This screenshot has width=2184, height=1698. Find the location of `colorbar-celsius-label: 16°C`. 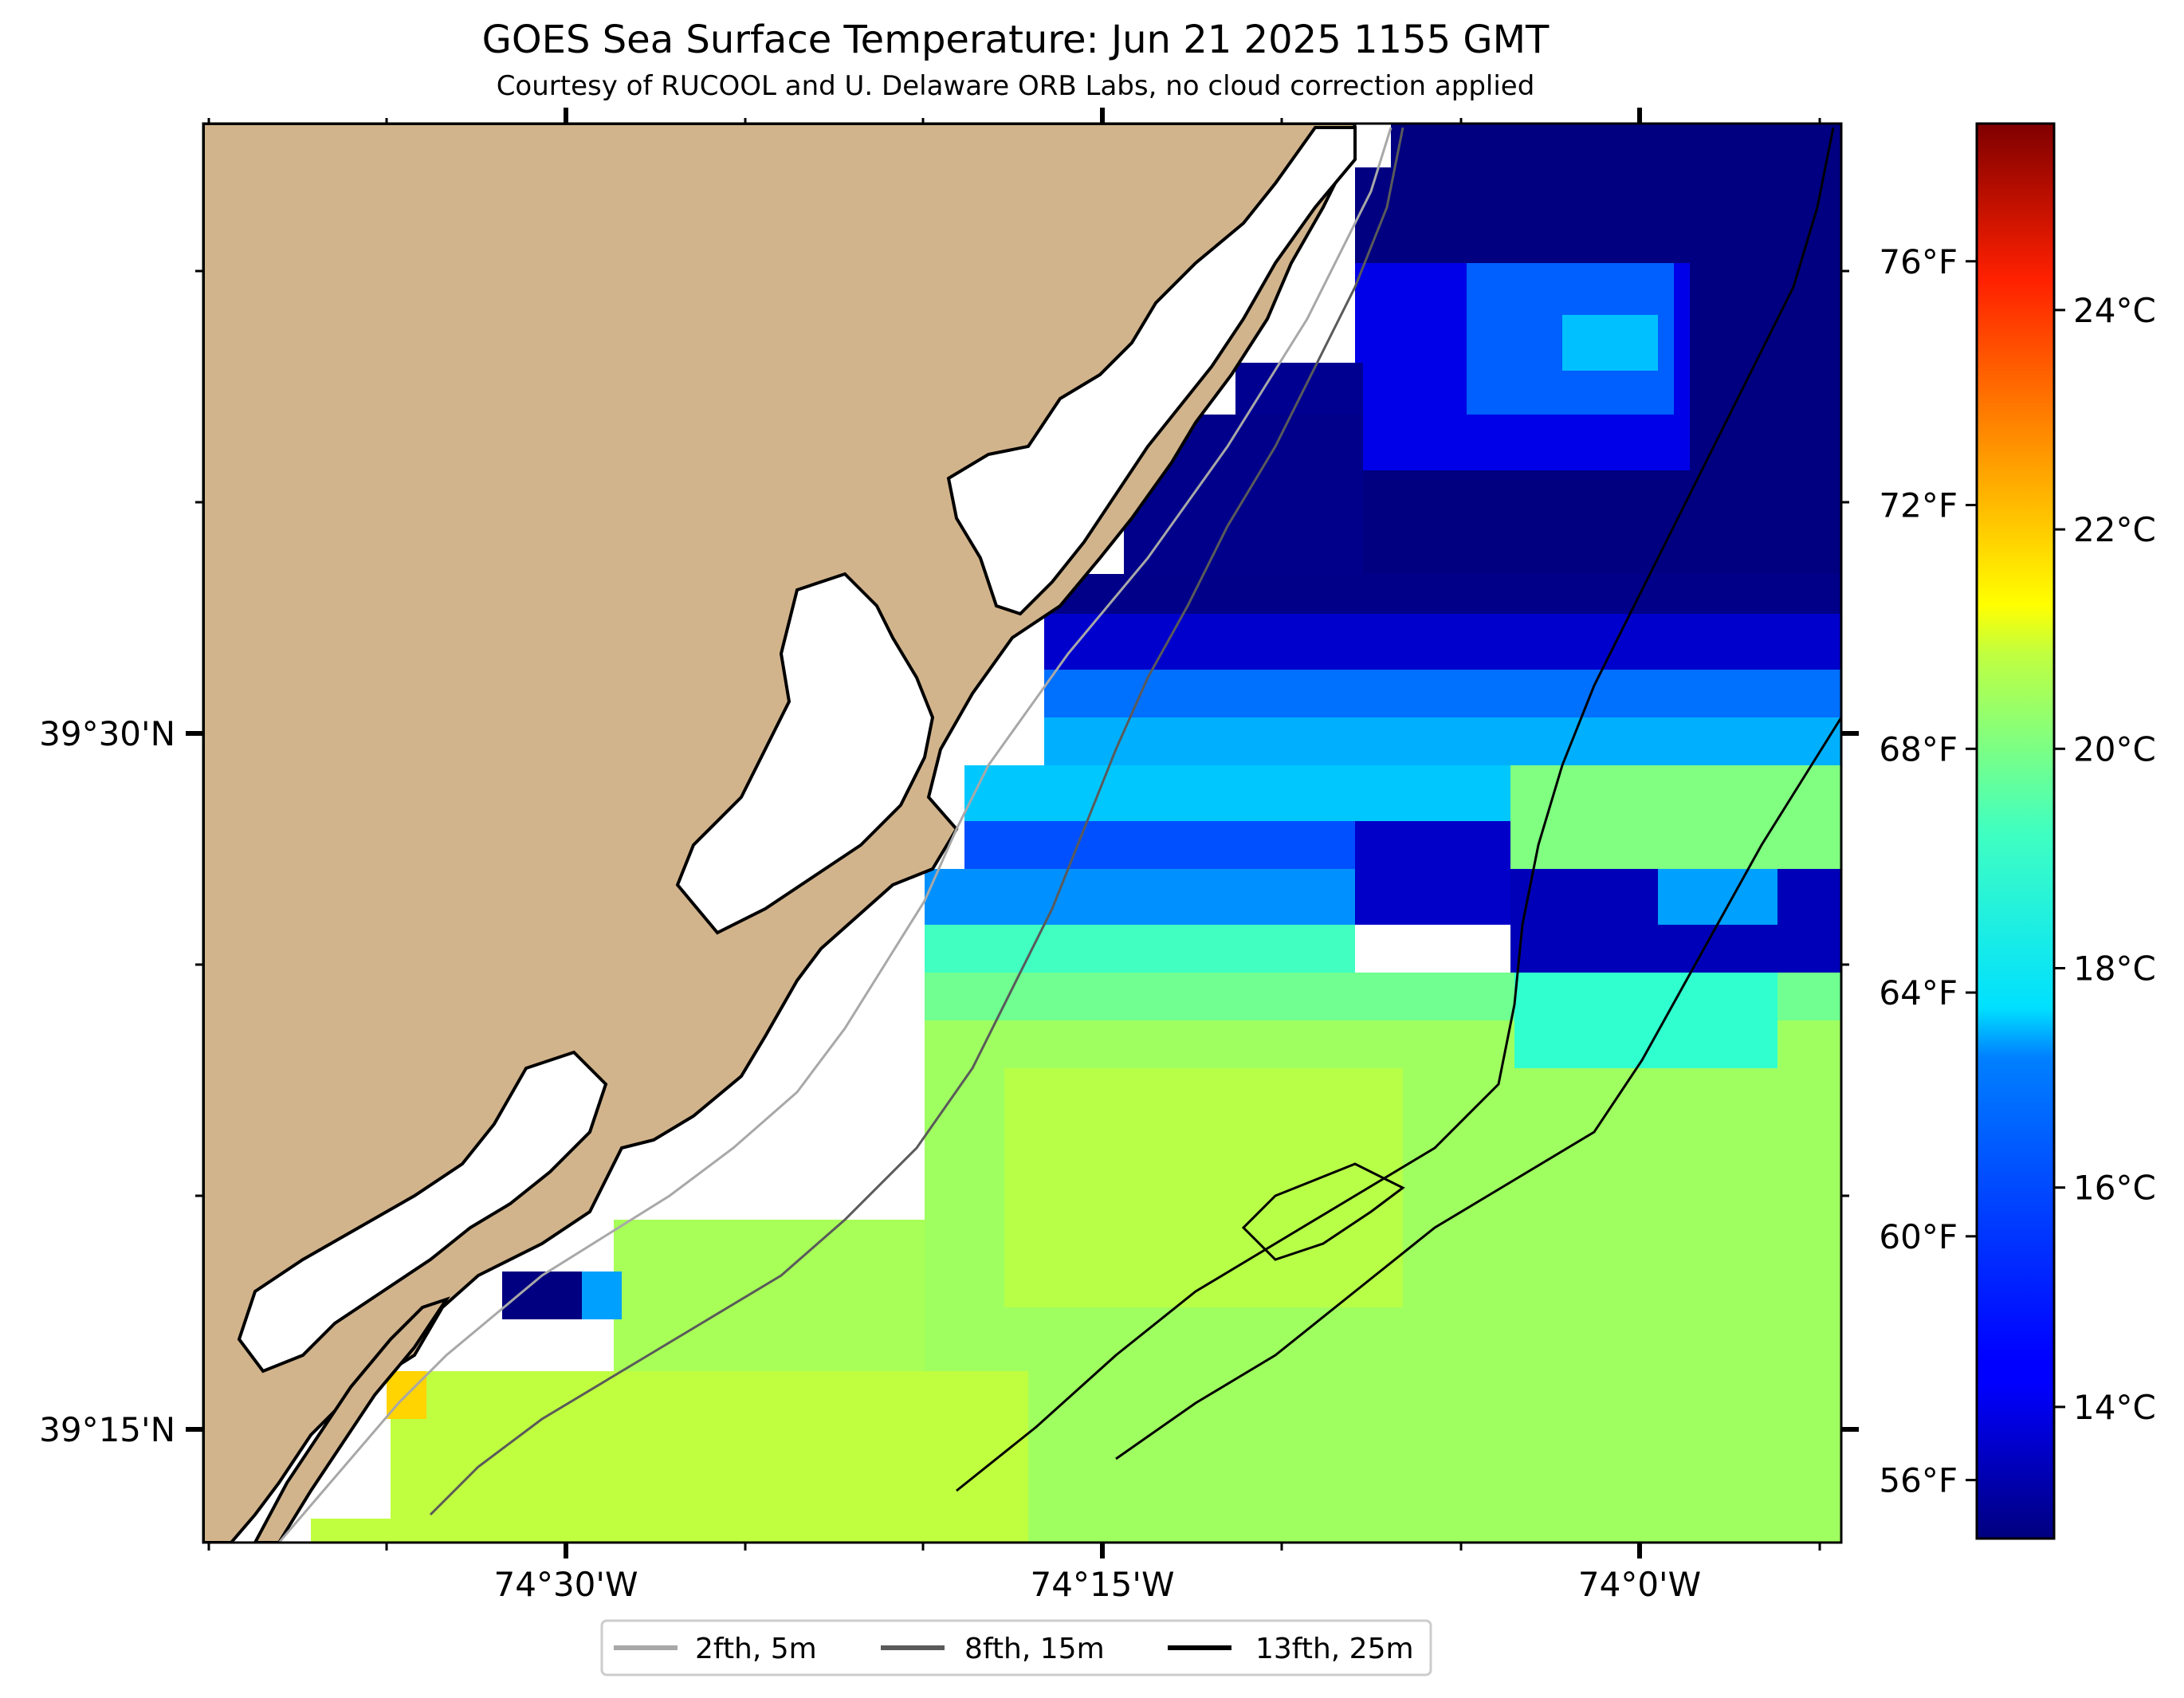

colorbar-celsius-label: 16°C is located at coordinates (2114, 1188).